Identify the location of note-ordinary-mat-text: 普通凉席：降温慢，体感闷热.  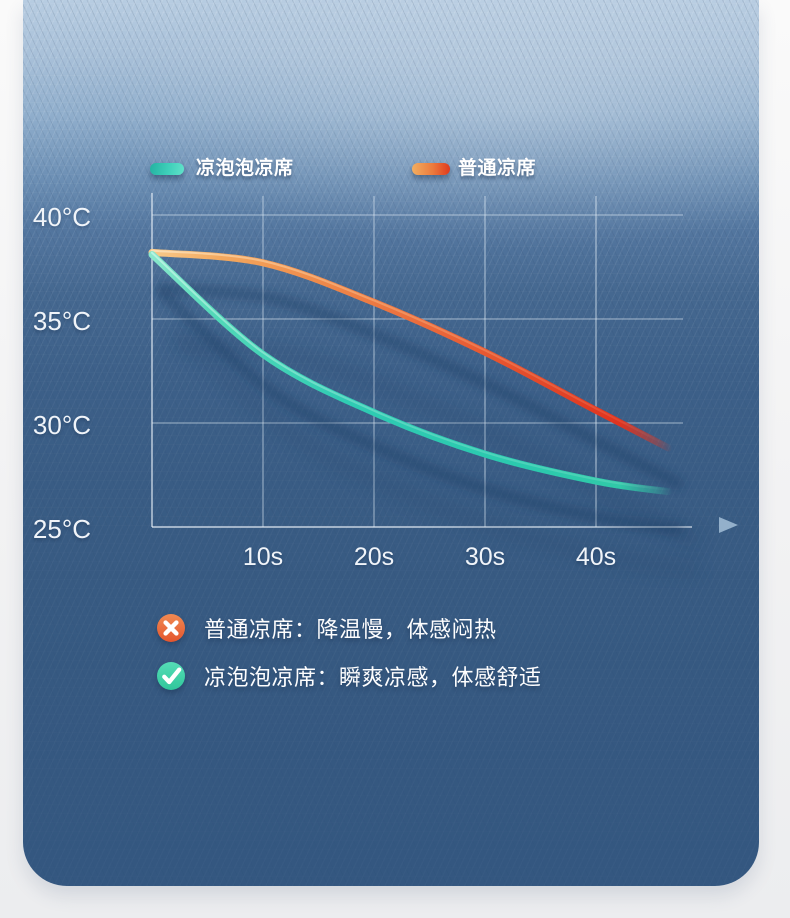
(350, 629).